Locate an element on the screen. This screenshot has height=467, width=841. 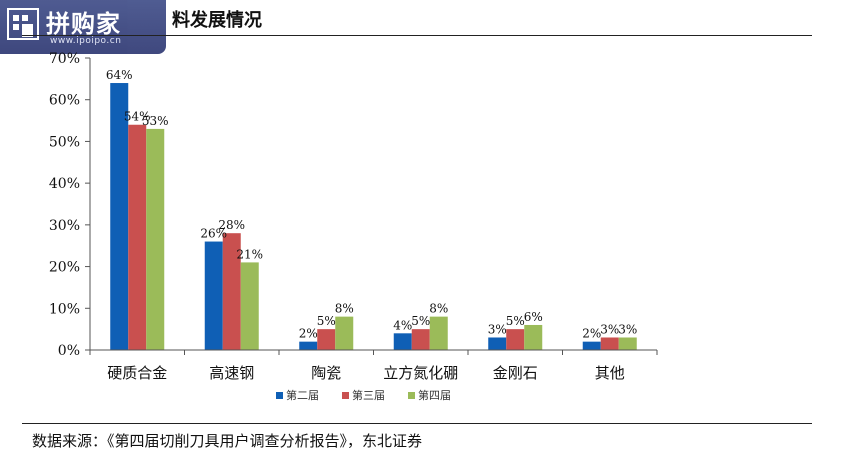
watermark-logo: 拼购家 www.ipoipo.cn is located at coordinates (83, 27).